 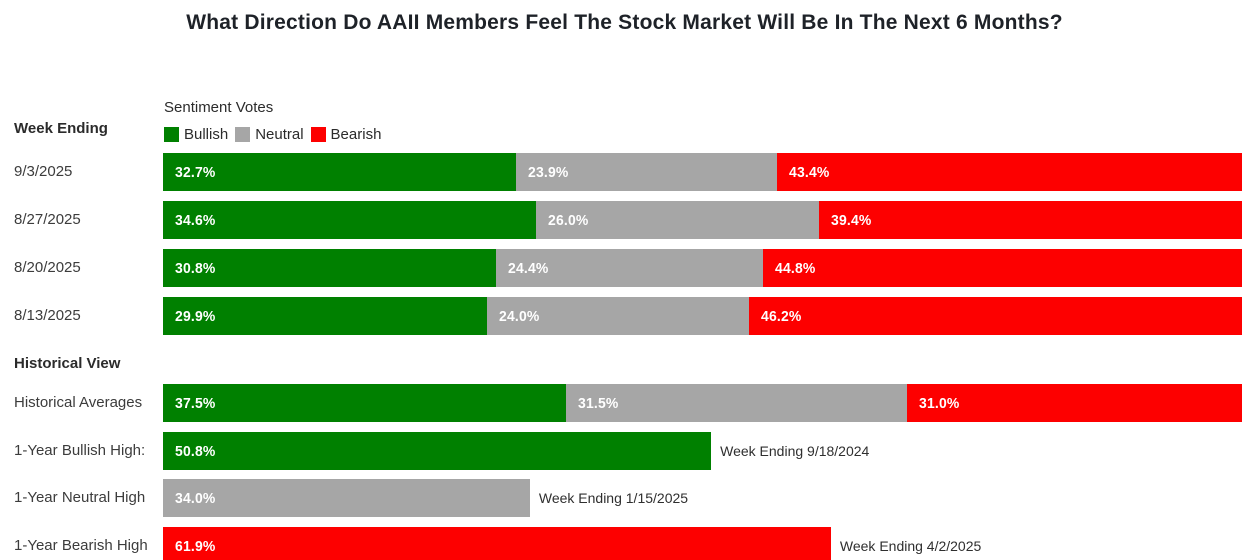 I want to click on row-label: 9/3/2025, so click(x=43, y=171).